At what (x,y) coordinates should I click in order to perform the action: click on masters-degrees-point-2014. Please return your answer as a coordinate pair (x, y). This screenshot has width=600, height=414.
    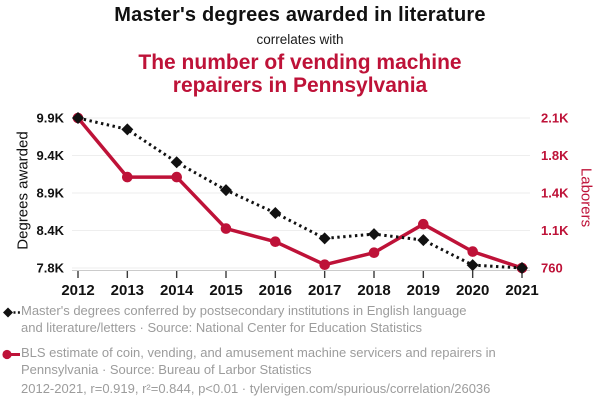
    Looking at the image, I should click on (176, 162).